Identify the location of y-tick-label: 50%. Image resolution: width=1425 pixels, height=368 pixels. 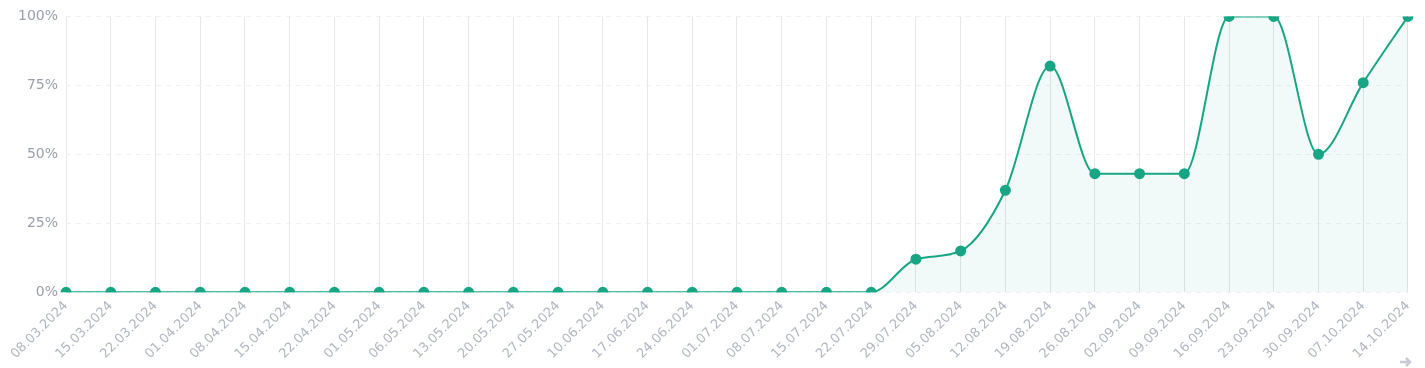
(42, 153).